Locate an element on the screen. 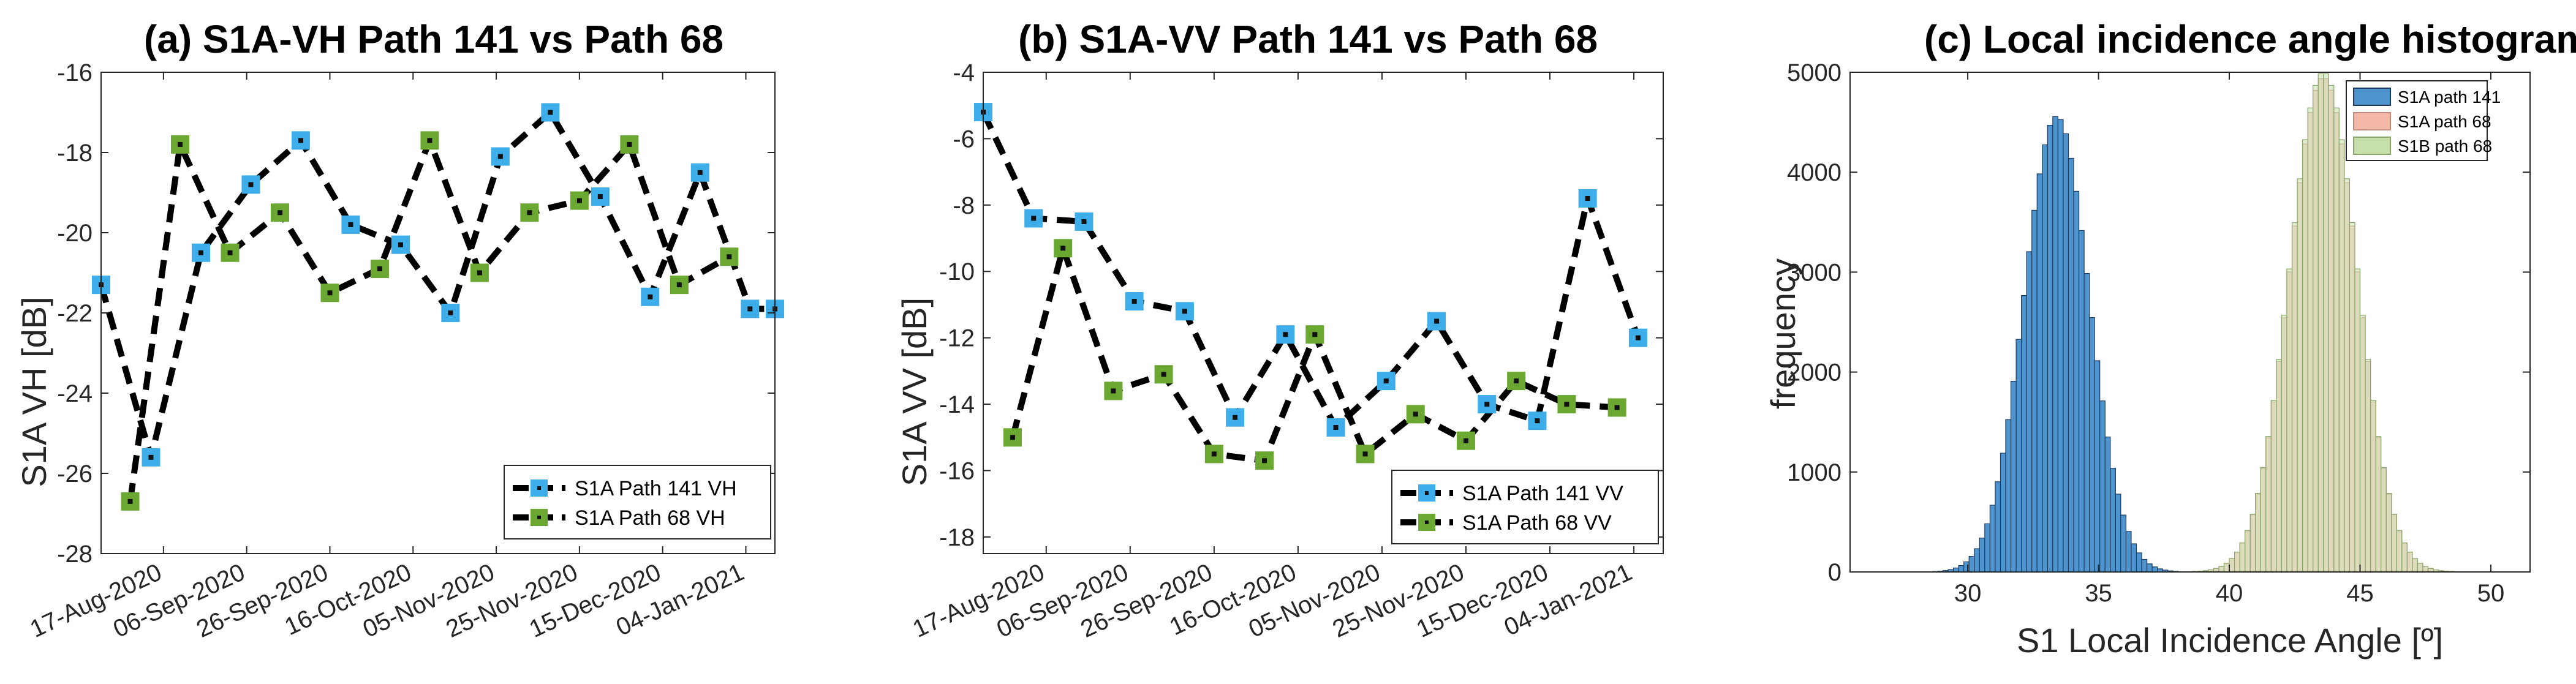  y-tick-label: -22 is located at coordinates (75, 313).